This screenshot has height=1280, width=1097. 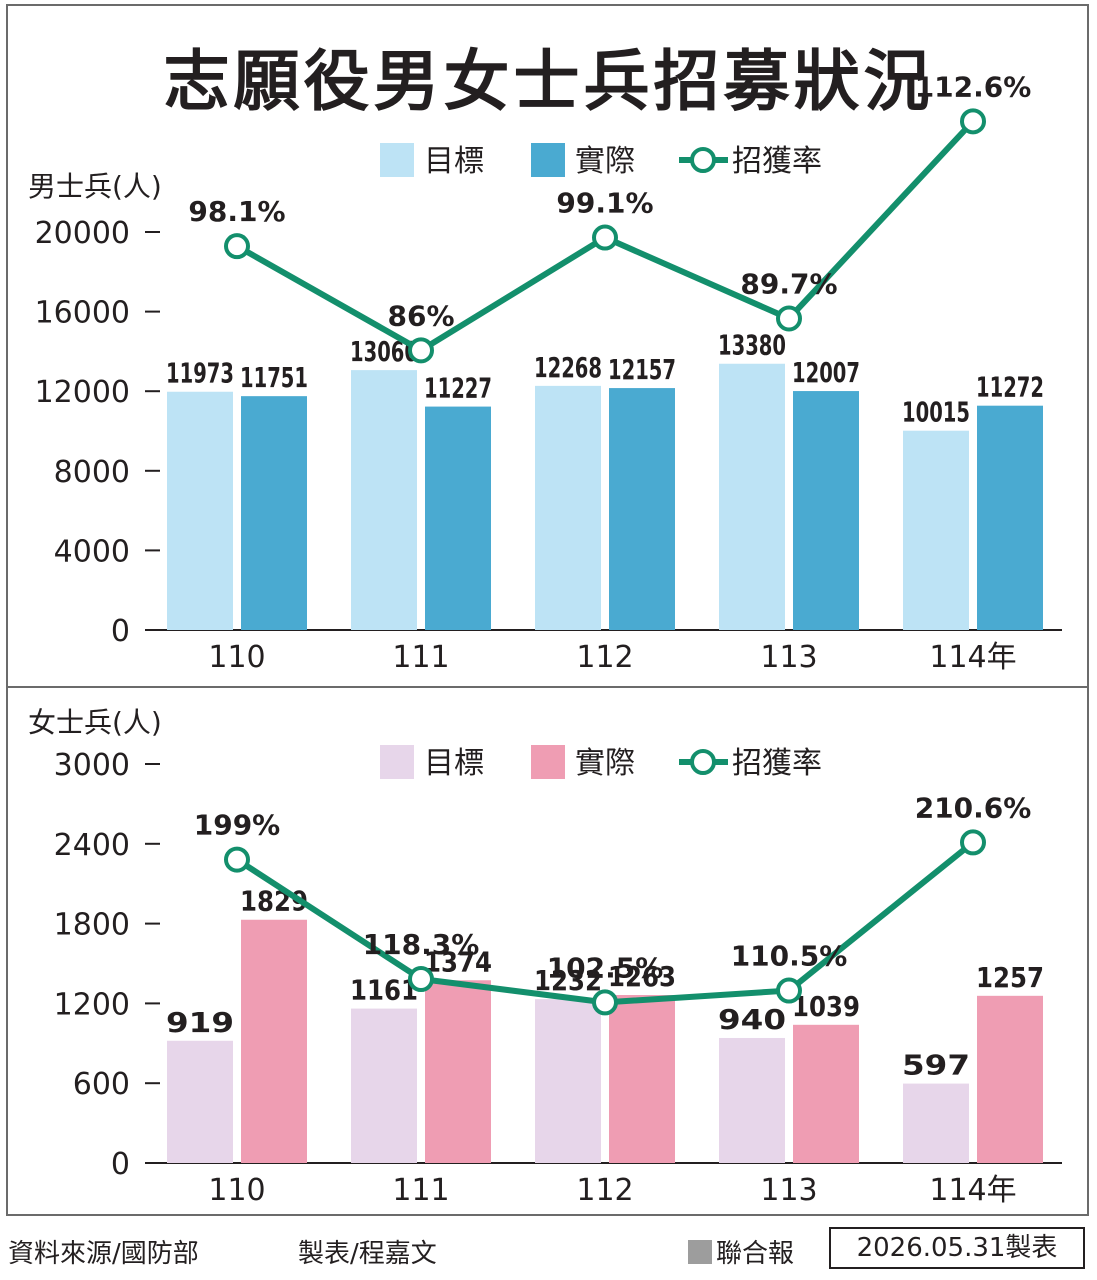 What do you see at coordinates (92, 765) in the screenshot?
I see `y-tick-label: 3000` at bounding box center [92, 765].